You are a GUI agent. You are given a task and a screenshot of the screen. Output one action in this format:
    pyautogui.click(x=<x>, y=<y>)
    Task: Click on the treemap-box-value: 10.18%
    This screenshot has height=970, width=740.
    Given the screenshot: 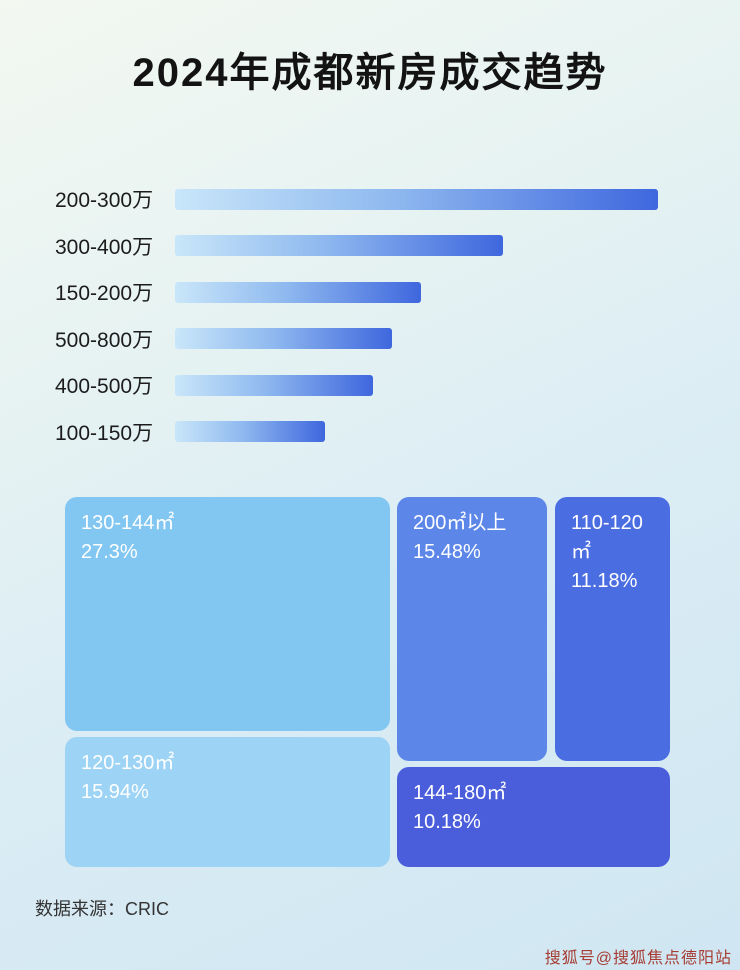 What is the action you would take?
    pyautogui.click(x=447, y=822)
    